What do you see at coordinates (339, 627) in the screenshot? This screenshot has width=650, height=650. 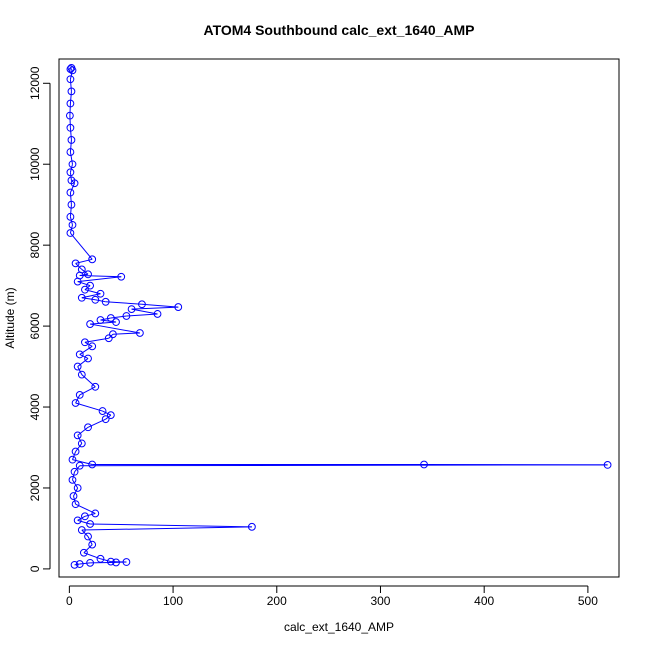 I see `x-axis-title: calc_ext_1640_AMP` at bounding box center [339, 627].